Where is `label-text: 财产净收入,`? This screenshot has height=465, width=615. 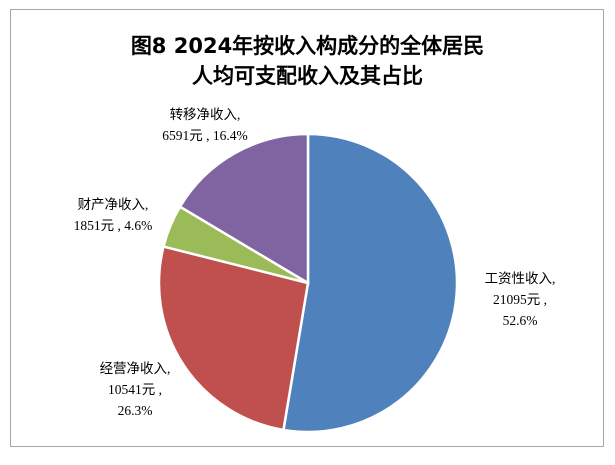 label-text: 财产净收入, is located at coordinates (113, 204).